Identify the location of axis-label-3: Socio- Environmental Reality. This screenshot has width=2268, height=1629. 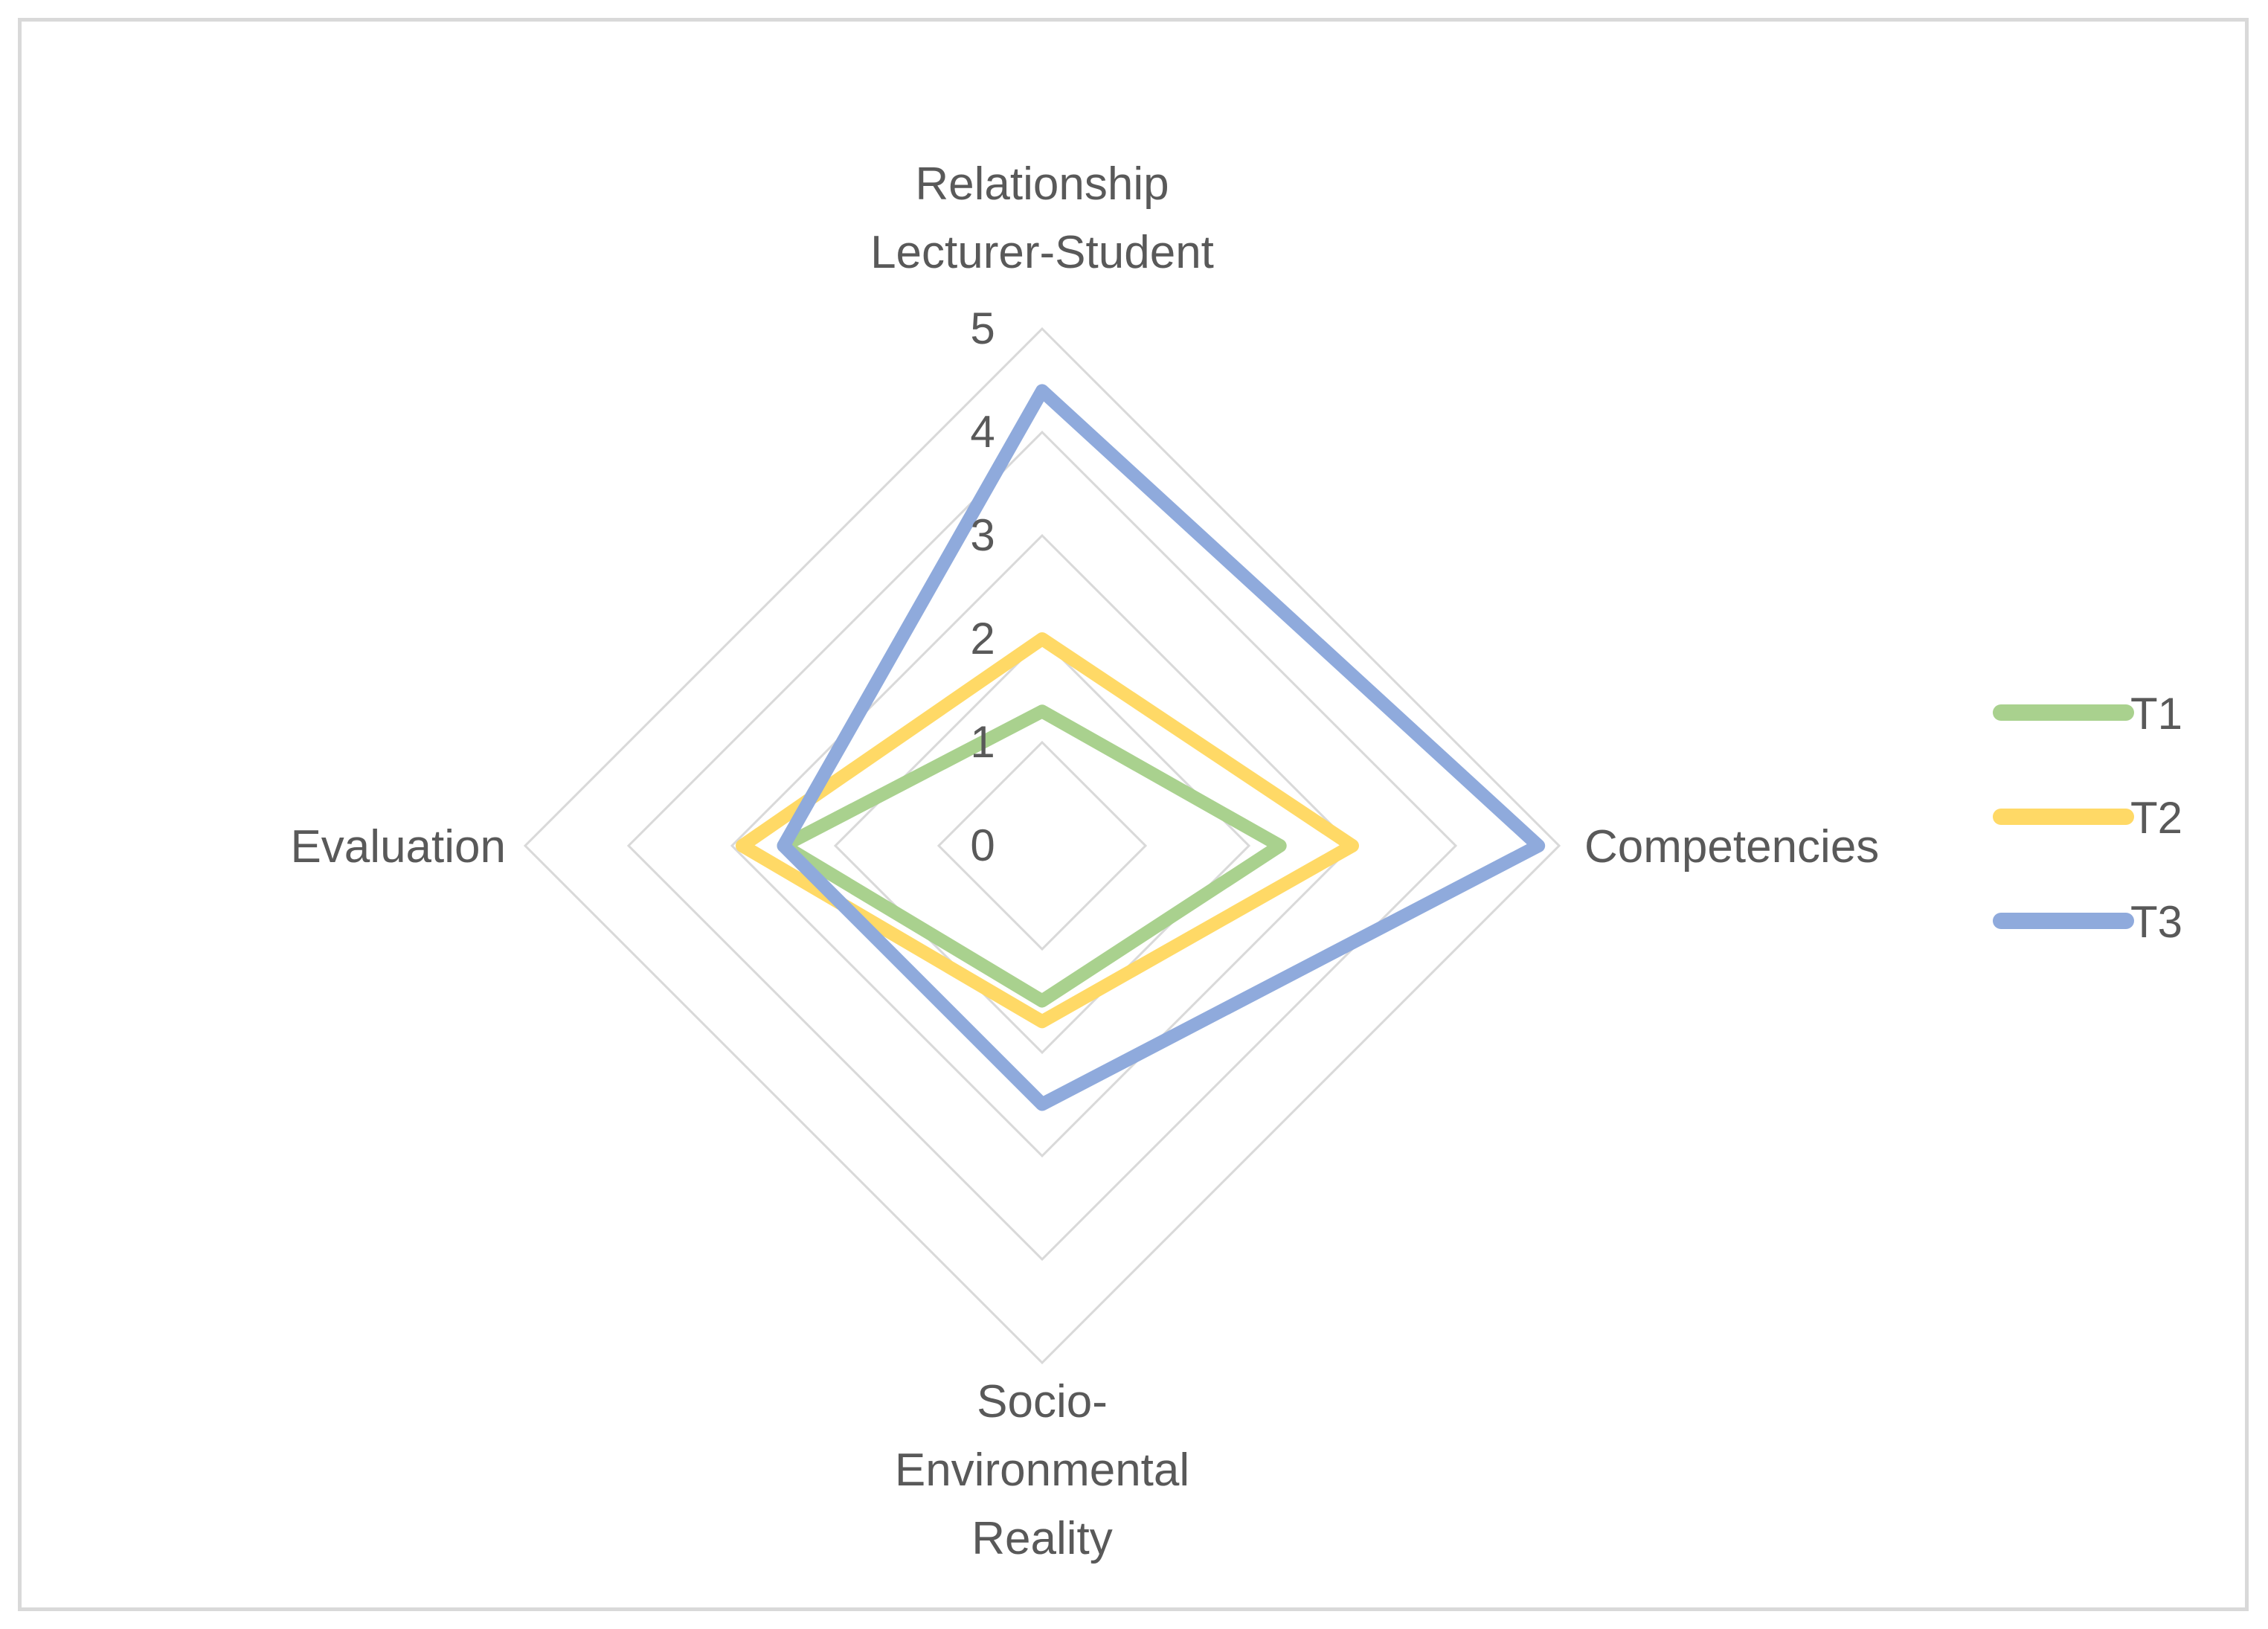
(1042, 1470).